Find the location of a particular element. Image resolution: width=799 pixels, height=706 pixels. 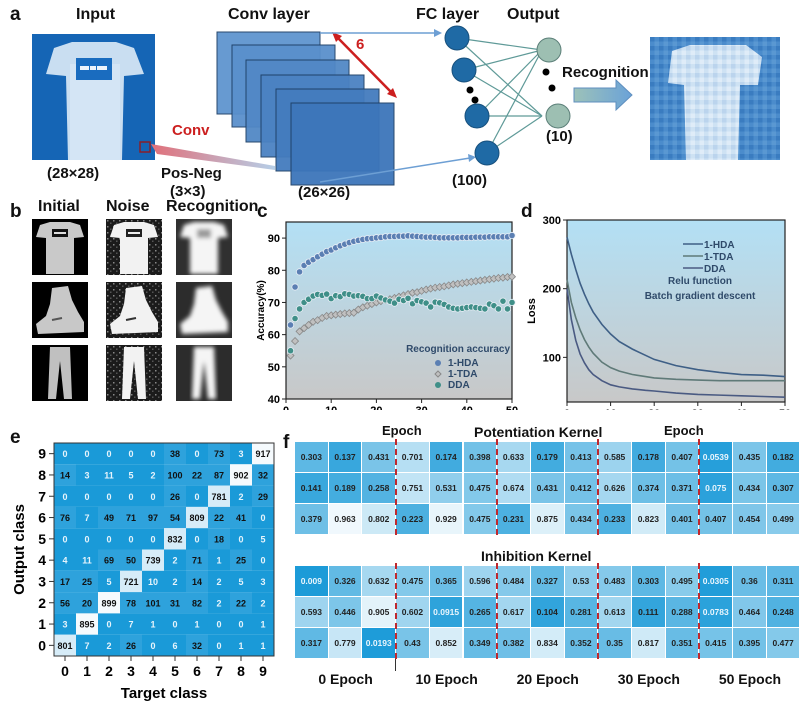

noise-trouser-image is located at coordinates (134, 373).